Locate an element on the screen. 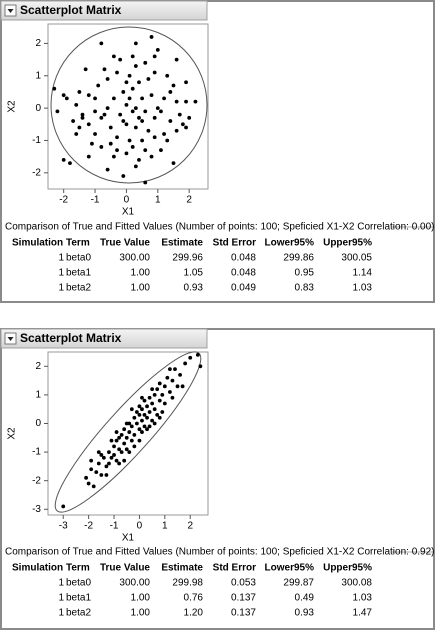 Image resolution: width=437 pixels, height=631 pixels. y-tick-label: -1 is located at coordinates (36, 140).